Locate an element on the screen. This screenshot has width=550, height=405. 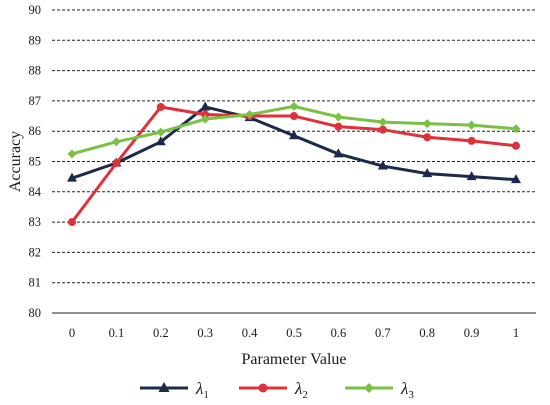
x-axis-title: Parameter Value is located at coordinates (294, 359).